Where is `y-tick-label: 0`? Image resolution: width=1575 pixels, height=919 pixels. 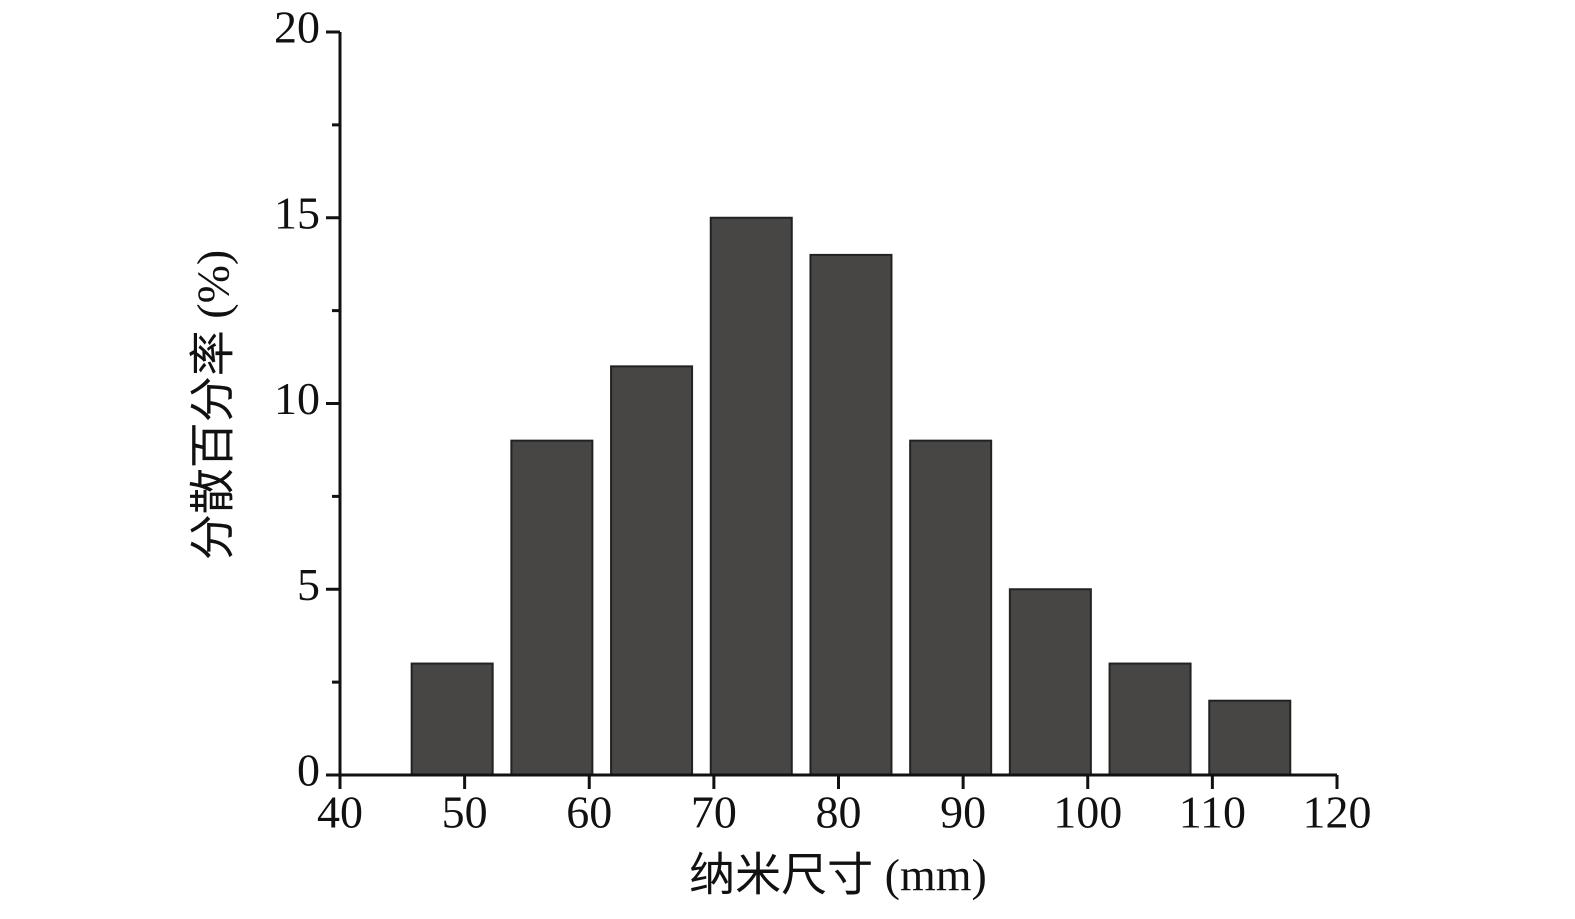 y-tick-label: 0 is located at coordinates (308, 770).